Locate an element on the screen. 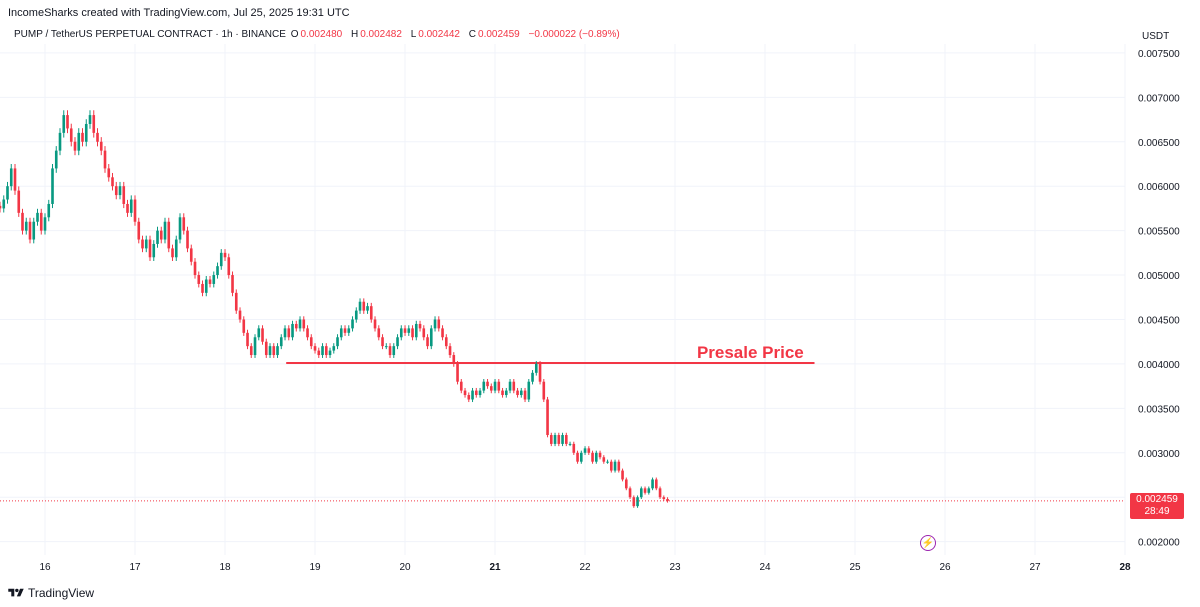  x-tick-label: 16 is located at coordinates (45, 567).